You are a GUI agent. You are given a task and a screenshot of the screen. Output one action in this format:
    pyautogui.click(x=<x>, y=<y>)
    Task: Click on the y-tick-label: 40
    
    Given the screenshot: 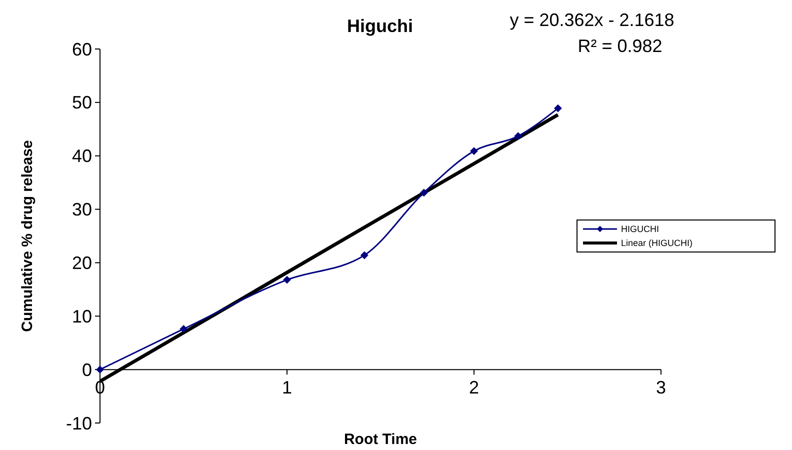 What is the action you would take?
    pyautogui.click(x=82, y=156)
    